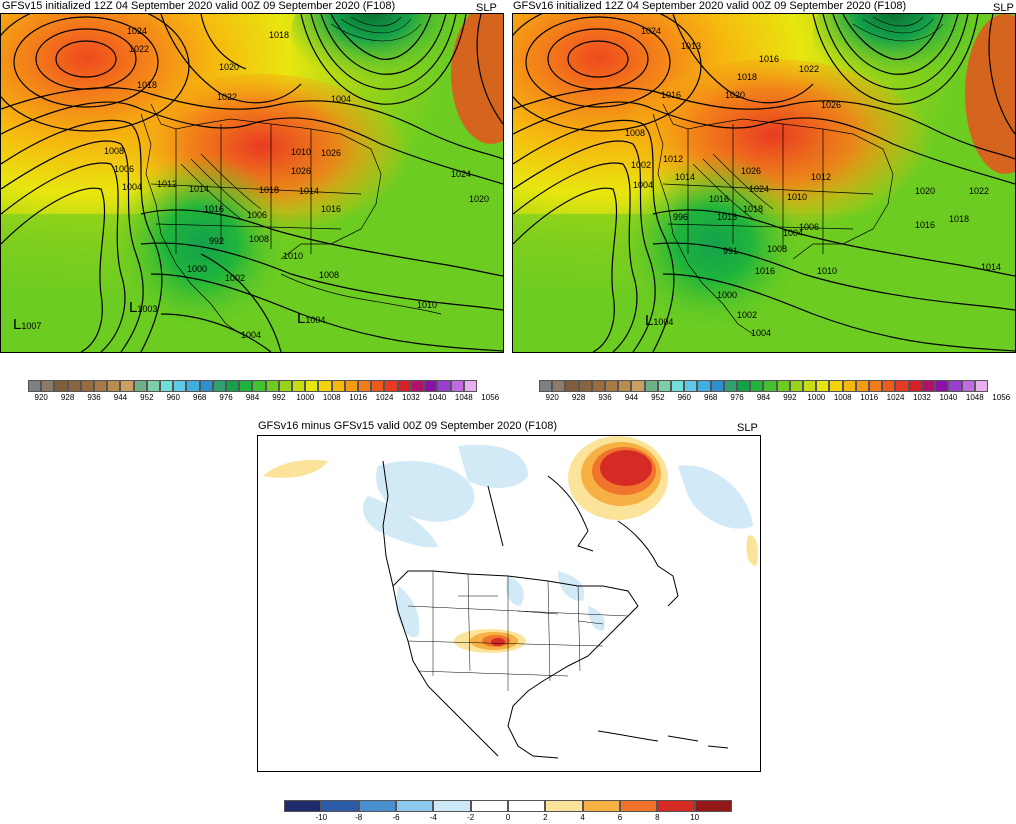 Image resolution: width=1016 pixels, height=824 pixels. What do you see at coordinates (552, 397) in the screenshot?
I see `colorbar-tick-label: 920` at bounding box center [552, 397].